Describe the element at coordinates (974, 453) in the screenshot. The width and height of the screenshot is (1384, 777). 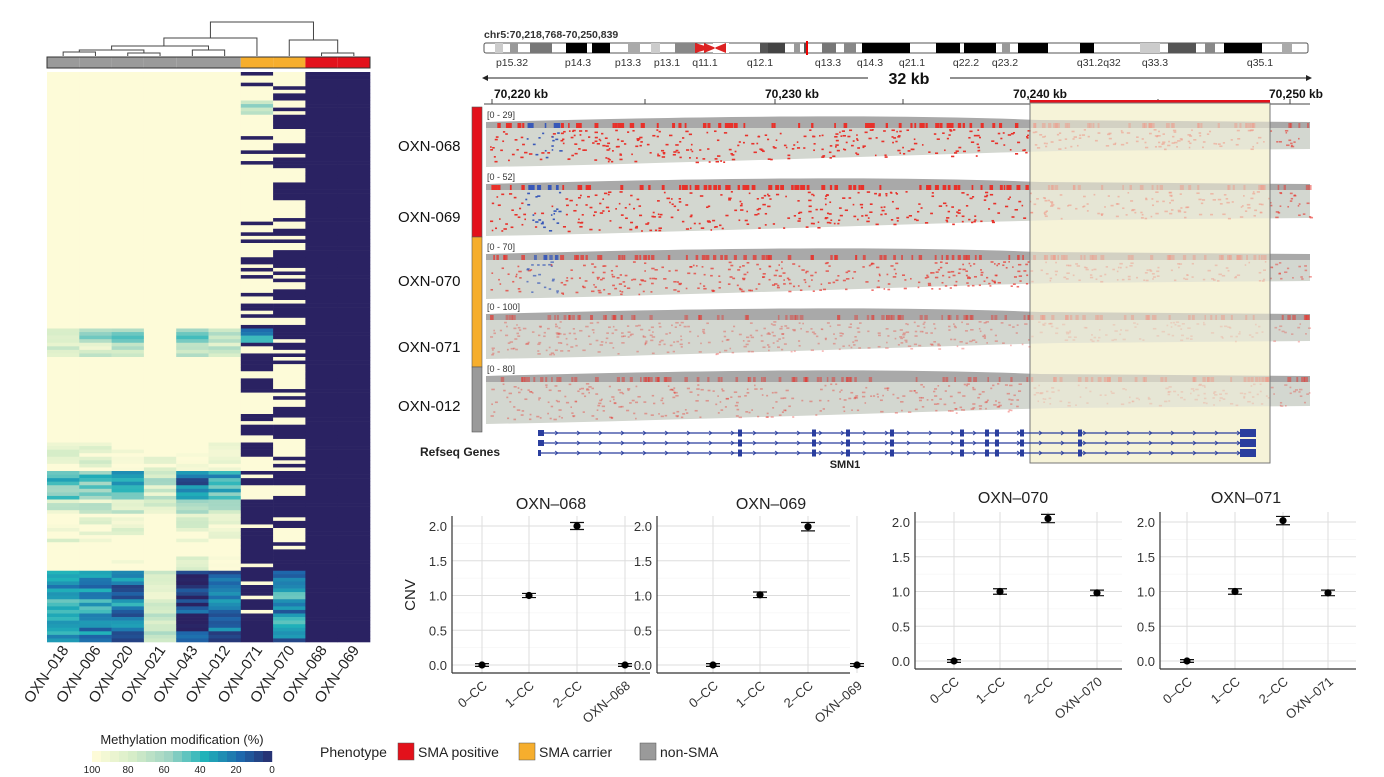
I see `strand-arrow` at that location.